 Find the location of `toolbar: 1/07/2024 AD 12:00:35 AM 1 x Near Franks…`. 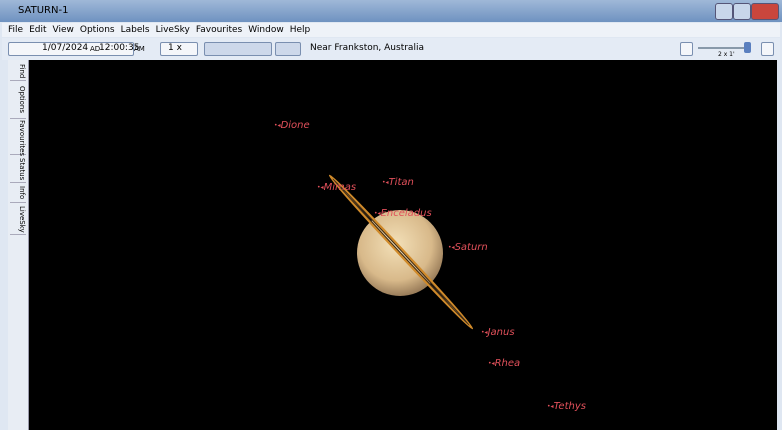

toolbar: 1/07/2024 AD 12:00:35 AM 1 x Near Franks… is located at coordinates (391, 49).